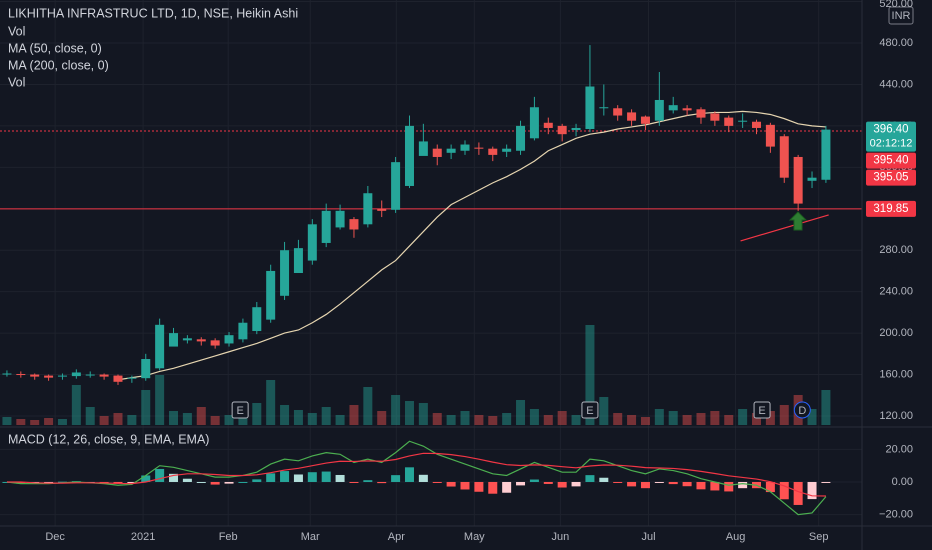  What do you see at coordinates (890, 130) in the screenshot?
I see `price-label: 396.40` at bounding box center [890, 130].